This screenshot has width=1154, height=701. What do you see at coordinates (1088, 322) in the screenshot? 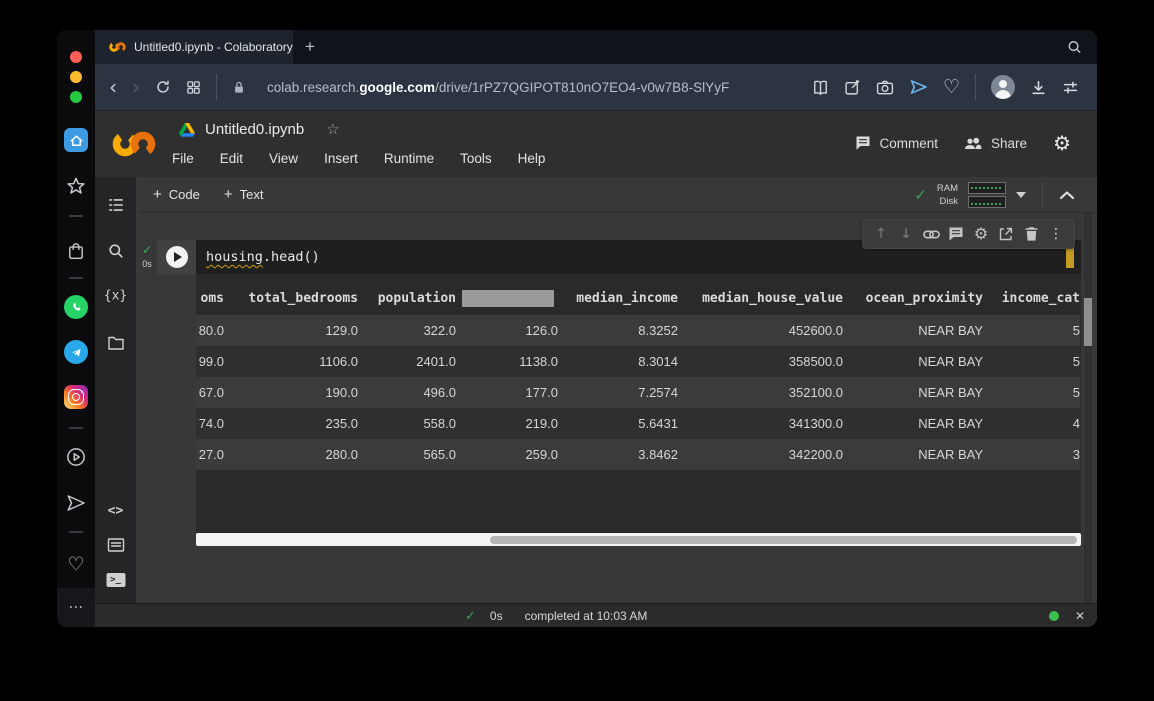
I see `vertical-scrollbar-thumb` at bounding box center [1088, 322].